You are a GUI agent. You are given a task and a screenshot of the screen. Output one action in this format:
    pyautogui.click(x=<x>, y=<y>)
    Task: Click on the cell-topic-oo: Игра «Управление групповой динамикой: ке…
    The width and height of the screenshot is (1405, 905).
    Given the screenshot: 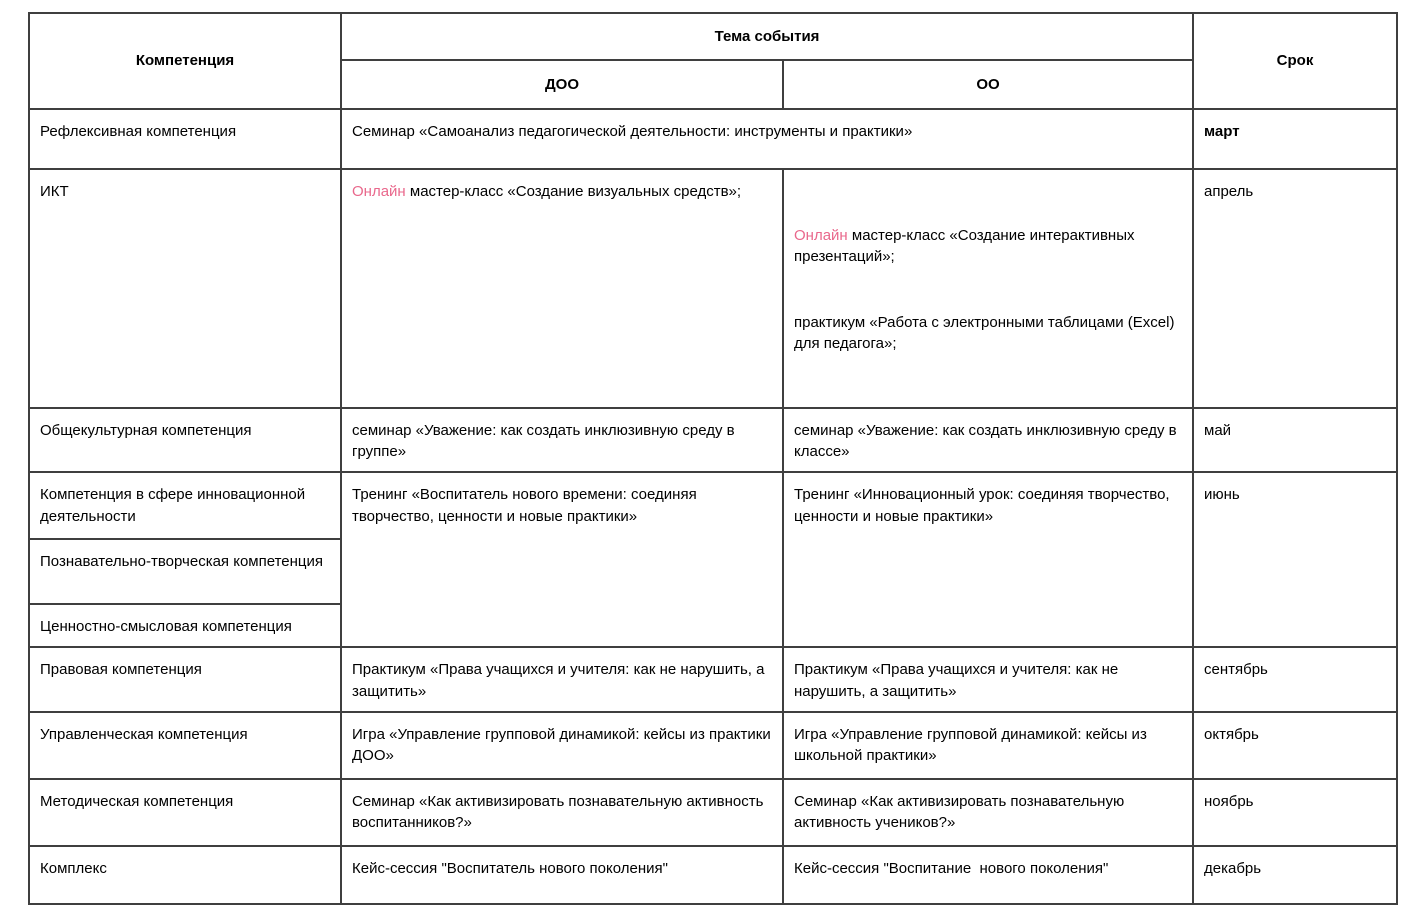 What is the action you would take?
    pyautogui.click(x=988, y=745)
    